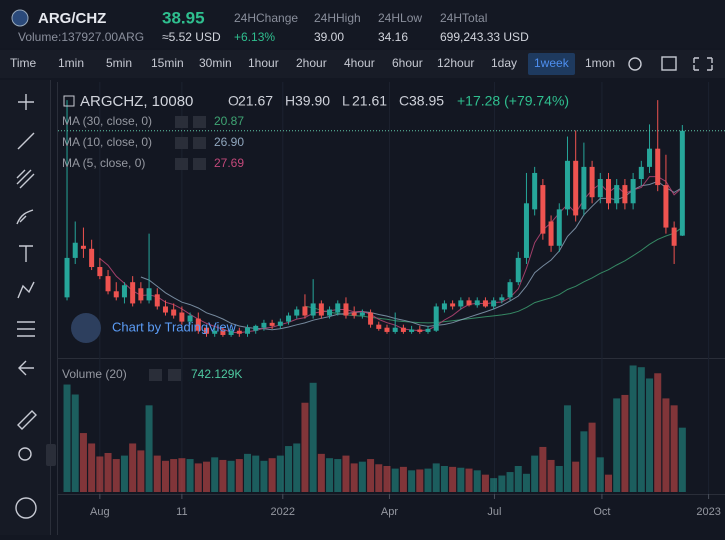 Image resolution: width=725 pixels, height=540 pixels. Describe the element at coordinates (263, 63) in the screenshot. I see `interval-button: 1hour` at that location.